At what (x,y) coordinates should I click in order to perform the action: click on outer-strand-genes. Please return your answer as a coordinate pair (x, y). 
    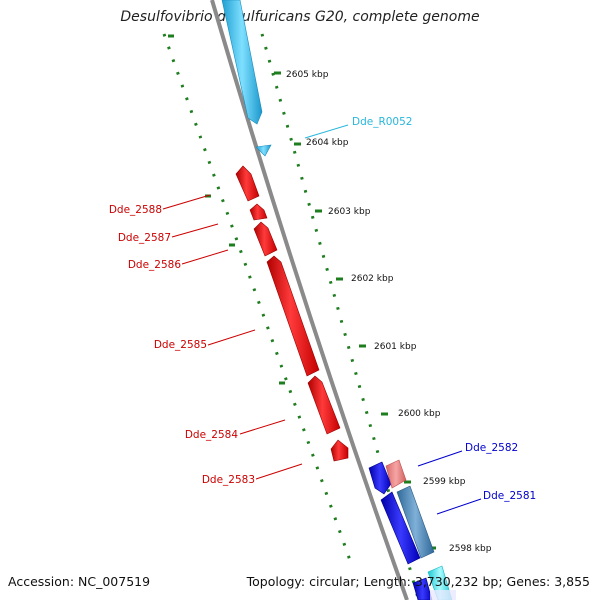
    Looking at the image, I should click on (246, 78).